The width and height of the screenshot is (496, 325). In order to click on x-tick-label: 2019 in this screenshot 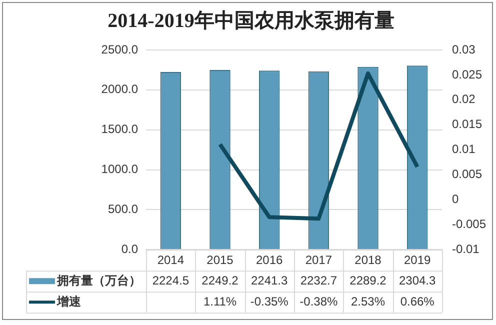, I will do `click(418, 260)`.